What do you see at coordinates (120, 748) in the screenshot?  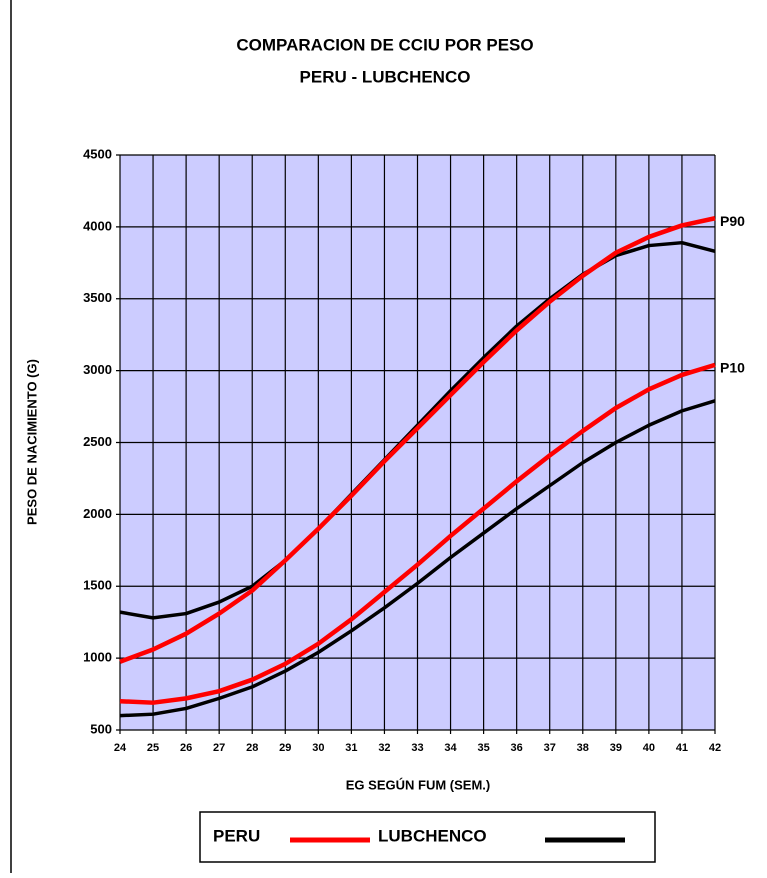 I see `x-tick-label: 24` at bounding box center [120, 748].